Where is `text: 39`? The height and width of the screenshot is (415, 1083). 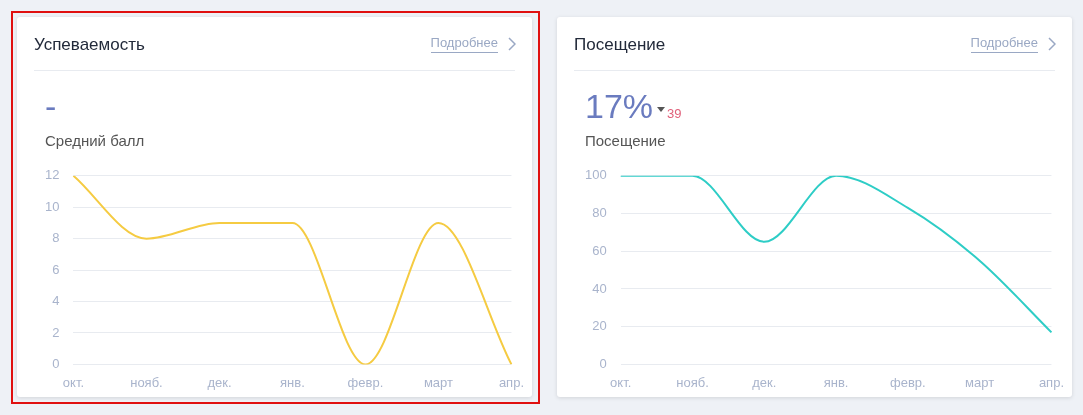
text: 39 is located at coordinates (674, 113).